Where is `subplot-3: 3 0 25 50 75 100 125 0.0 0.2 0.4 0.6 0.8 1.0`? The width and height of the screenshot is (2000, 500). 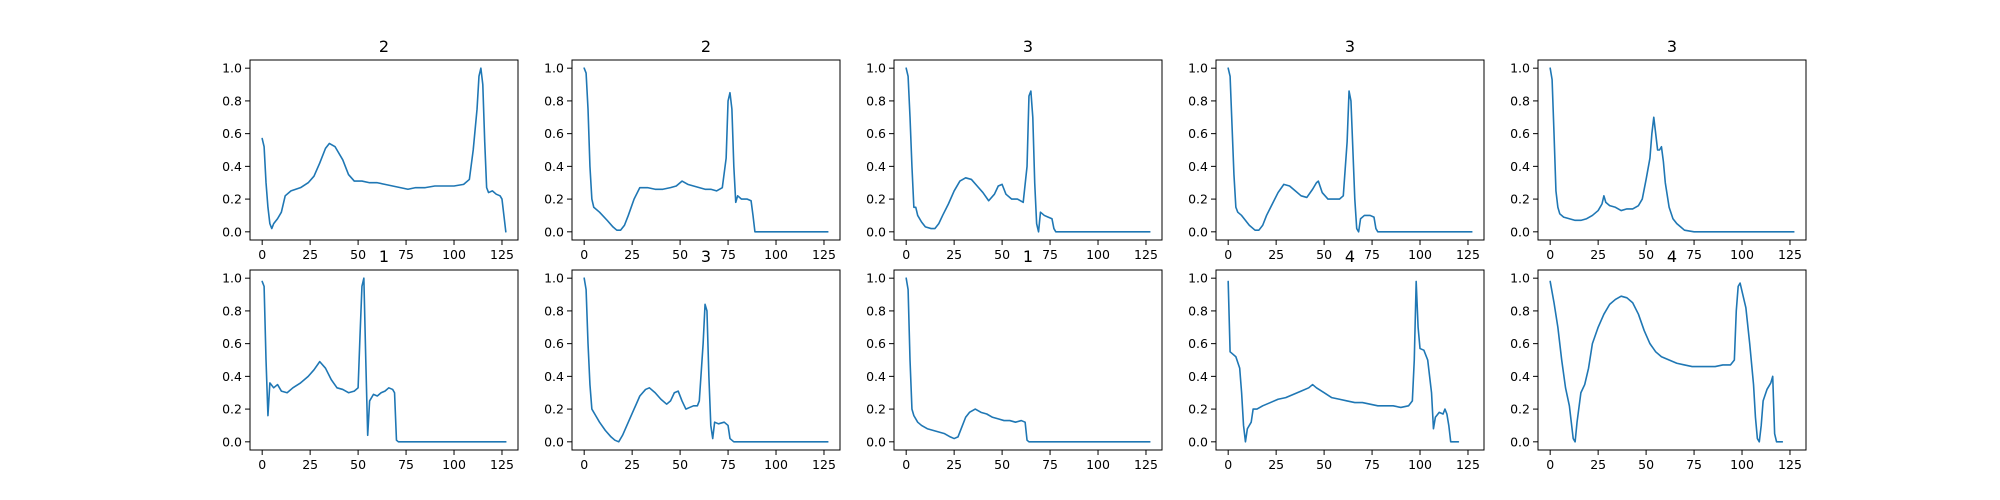
subplot-3: 3 0 25 50 75 100 125 0.0 0.2 0.4 0.6 0.8 1.0 is located at coordinates (1014, 149).